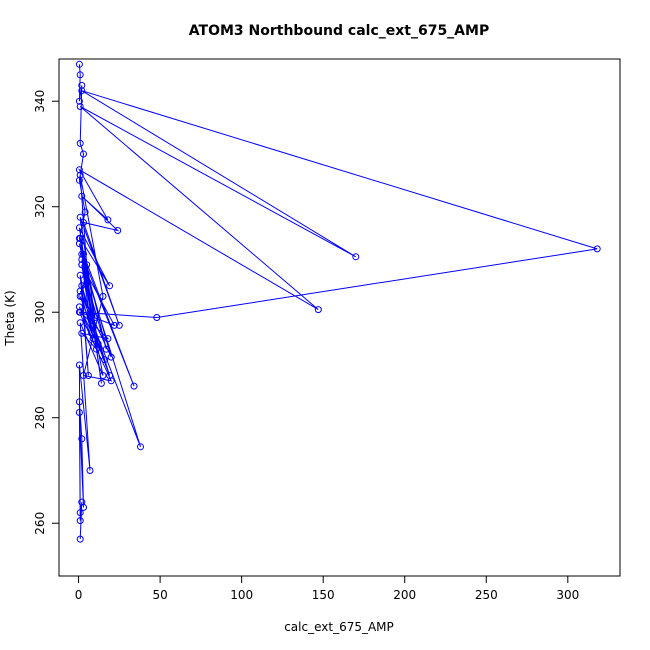 This screenshot has width=650, height=650. I want to click on y-tick-label: 340, so click(40, 101).